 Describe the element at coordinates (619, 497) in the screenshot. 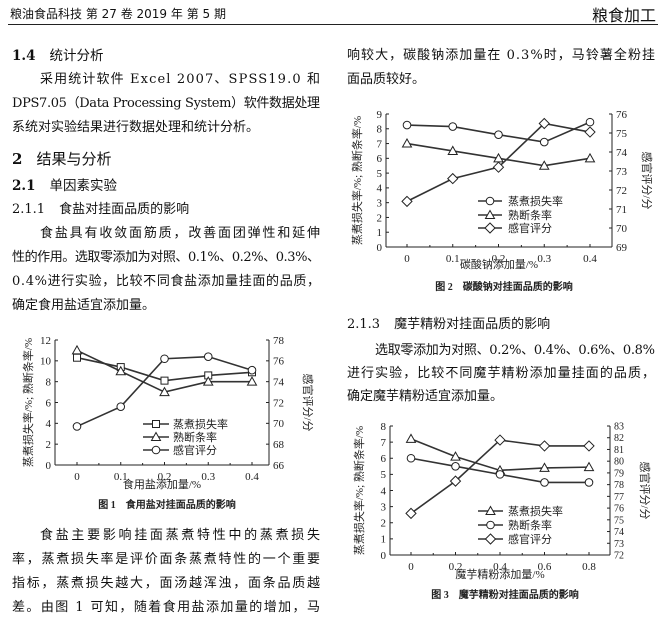

I see `y2-tick-label: 77` at that location.